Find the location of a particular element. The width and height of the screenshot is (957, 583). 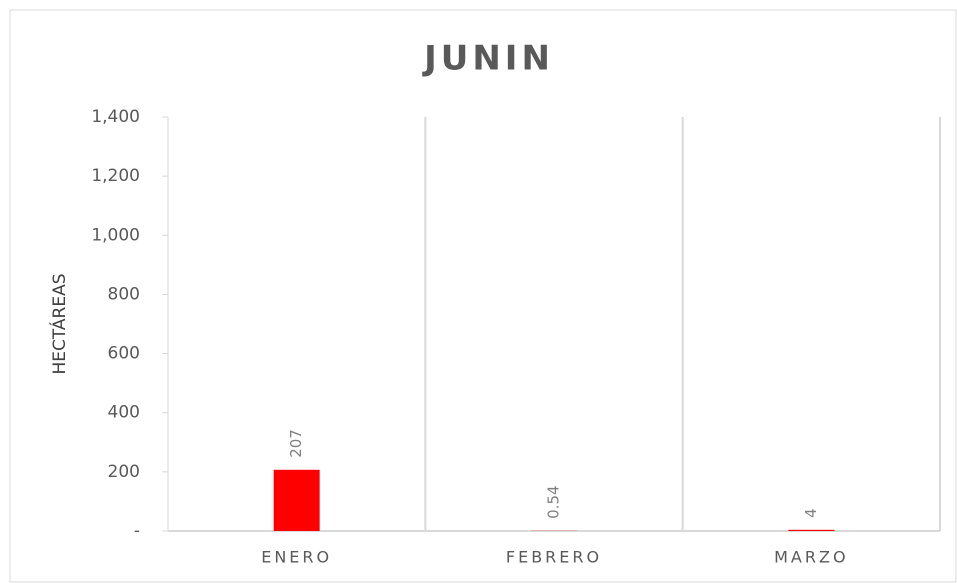

y-tick-label: - is located at coordinates (137, 531).